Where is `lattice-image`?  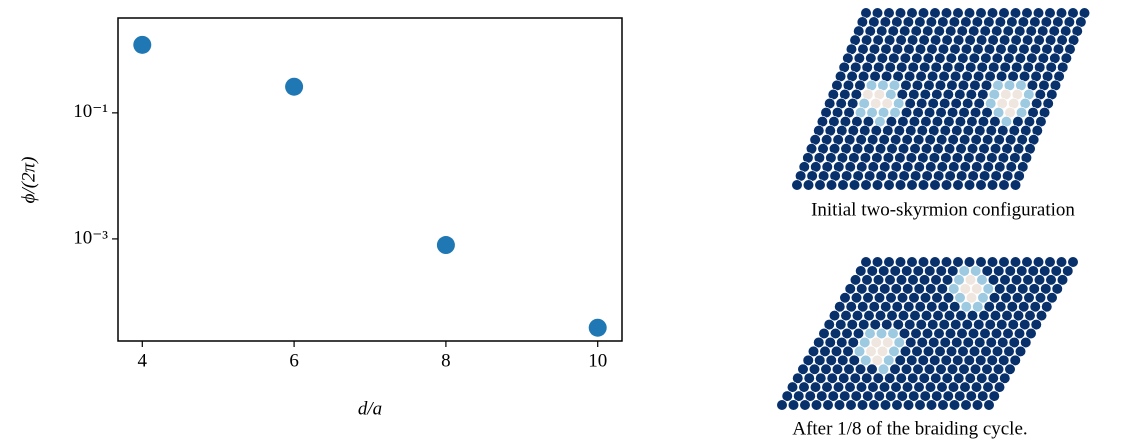 lattice-image is located at coordinates (927, 333).